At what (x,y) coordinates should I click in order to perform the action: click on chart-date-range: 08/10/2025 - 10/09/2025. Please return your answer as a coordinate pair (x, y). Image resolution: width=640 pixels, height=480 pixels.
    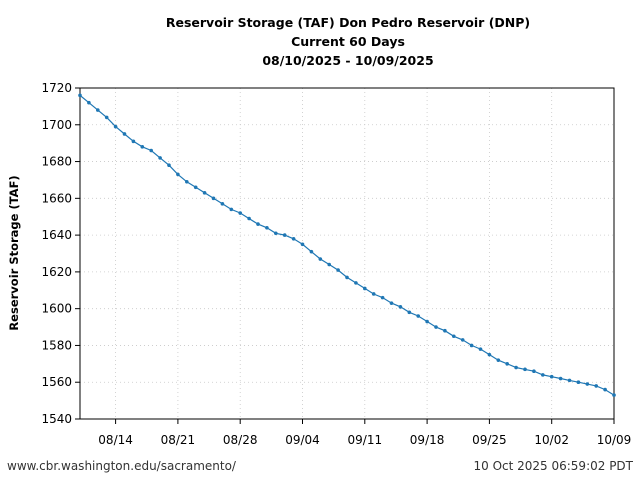
    Looking at the image, I should click on (347, 60).